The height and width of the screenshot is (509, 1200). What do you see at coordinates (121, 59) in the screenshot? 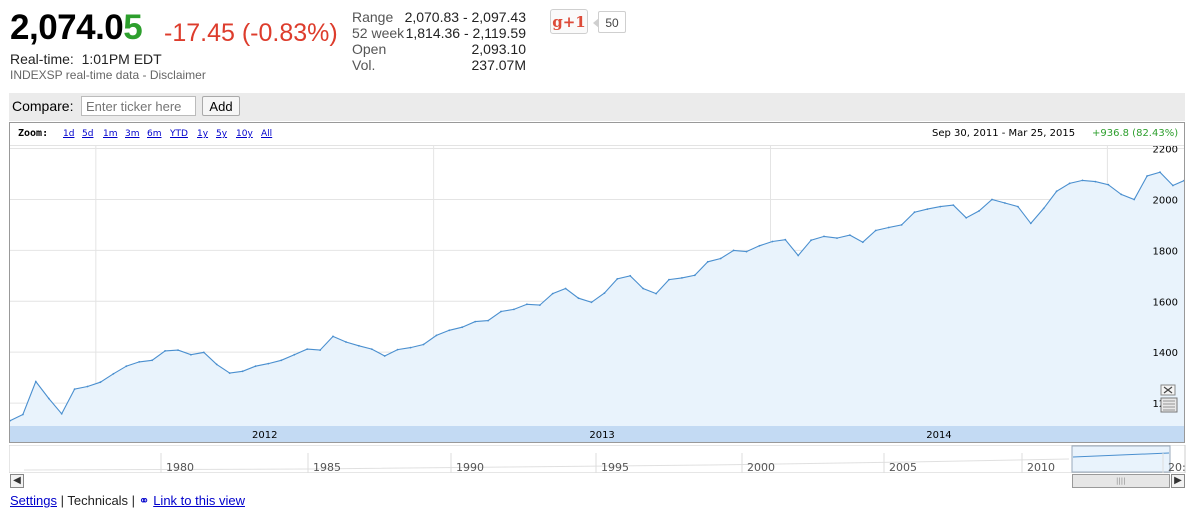
I see `realtime-time: 1:01PM EDT` at bounding box center [121, 59].